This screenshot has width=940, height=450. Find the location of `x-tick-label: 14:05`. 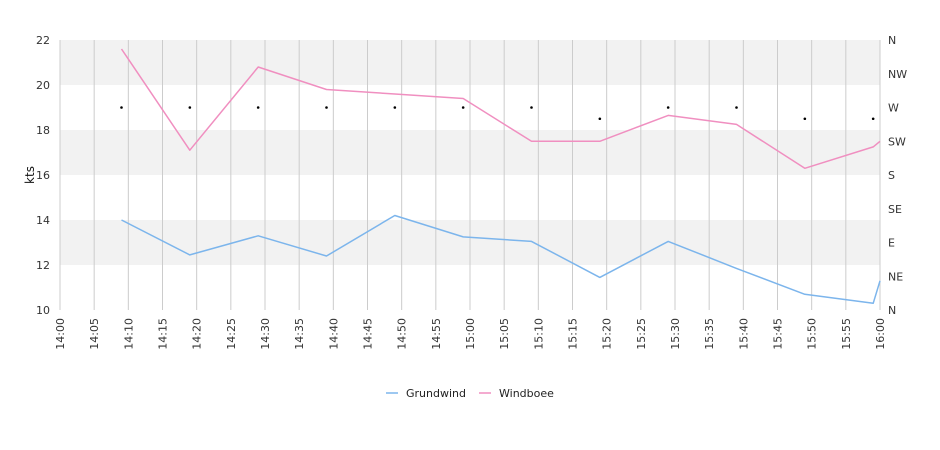

x-tick-label: 14:05 is located at coordinates (94, 334).